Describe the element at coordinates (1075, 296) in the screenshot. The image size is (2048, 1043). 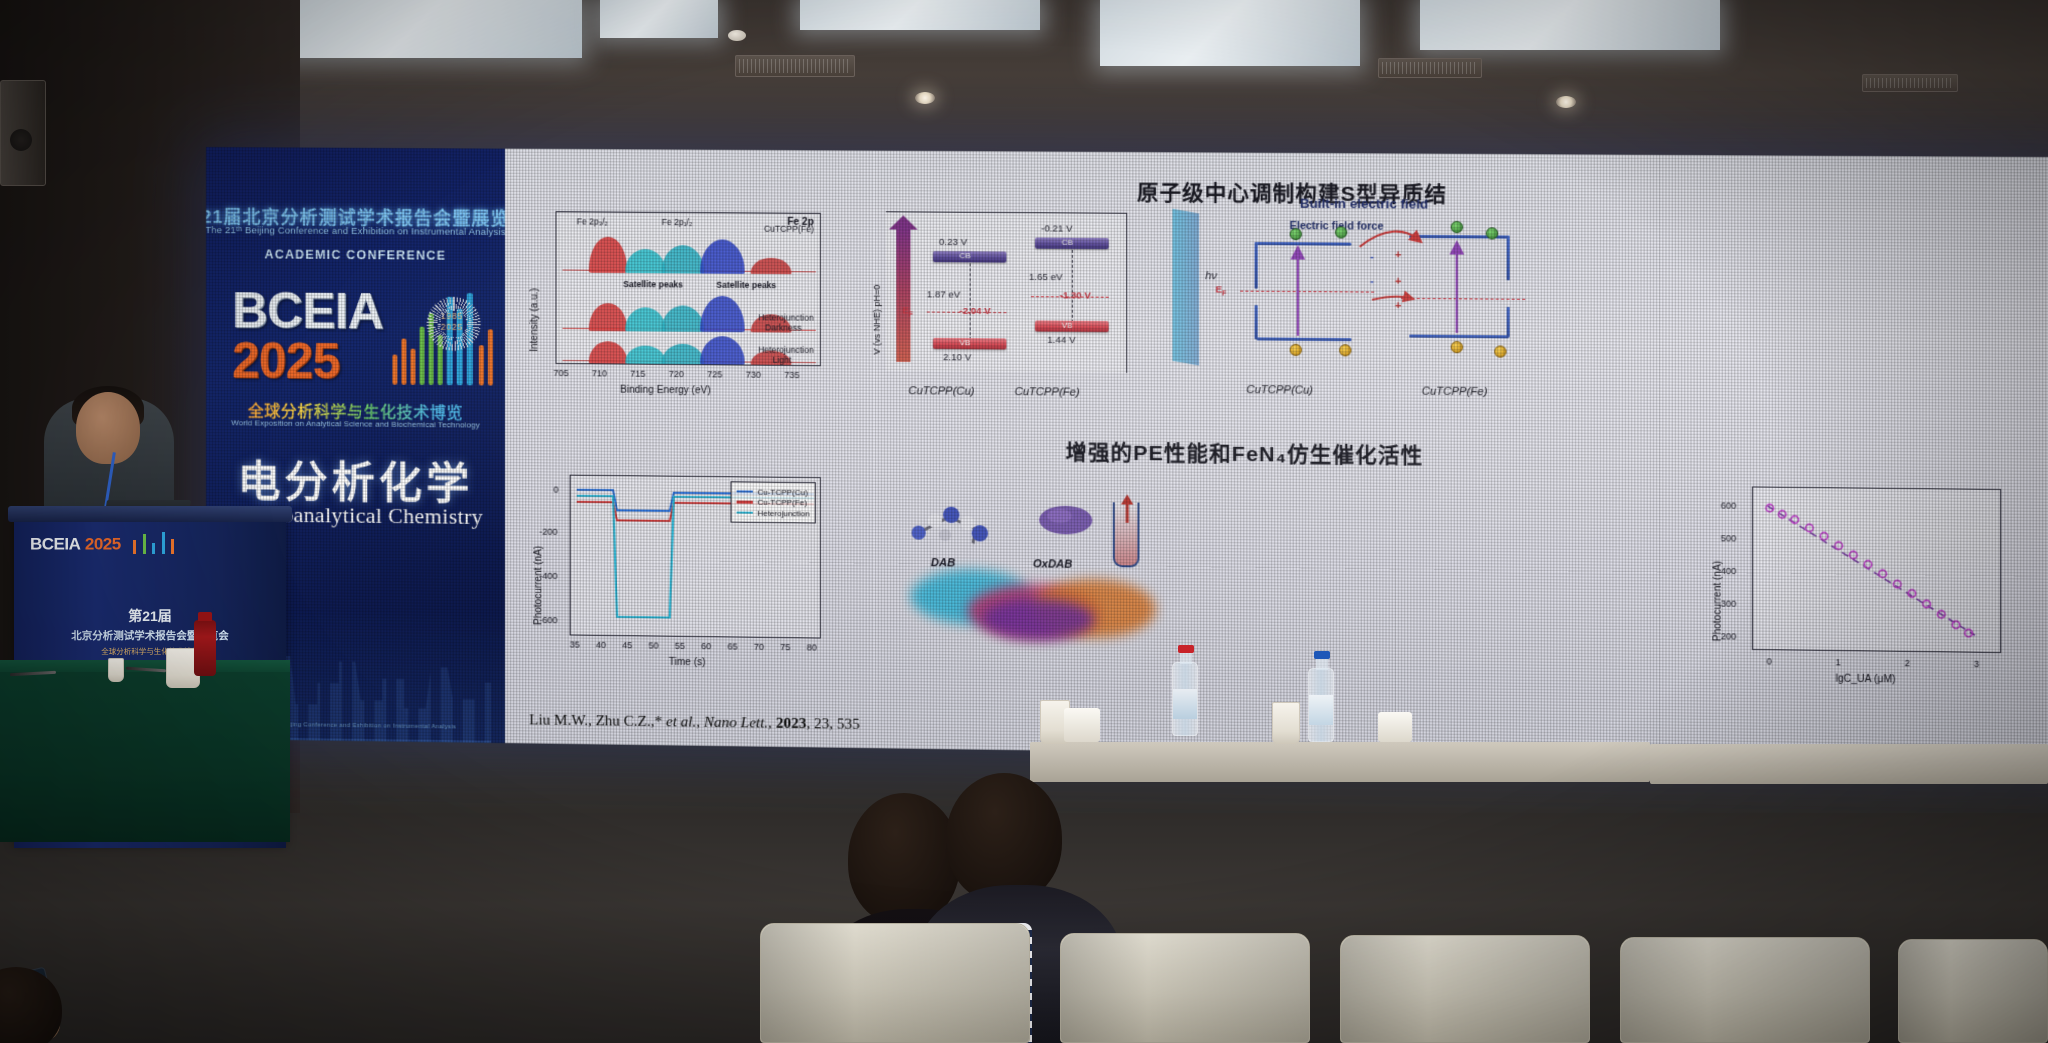
I see `right-fermi-value: -1.30 V` at that location.